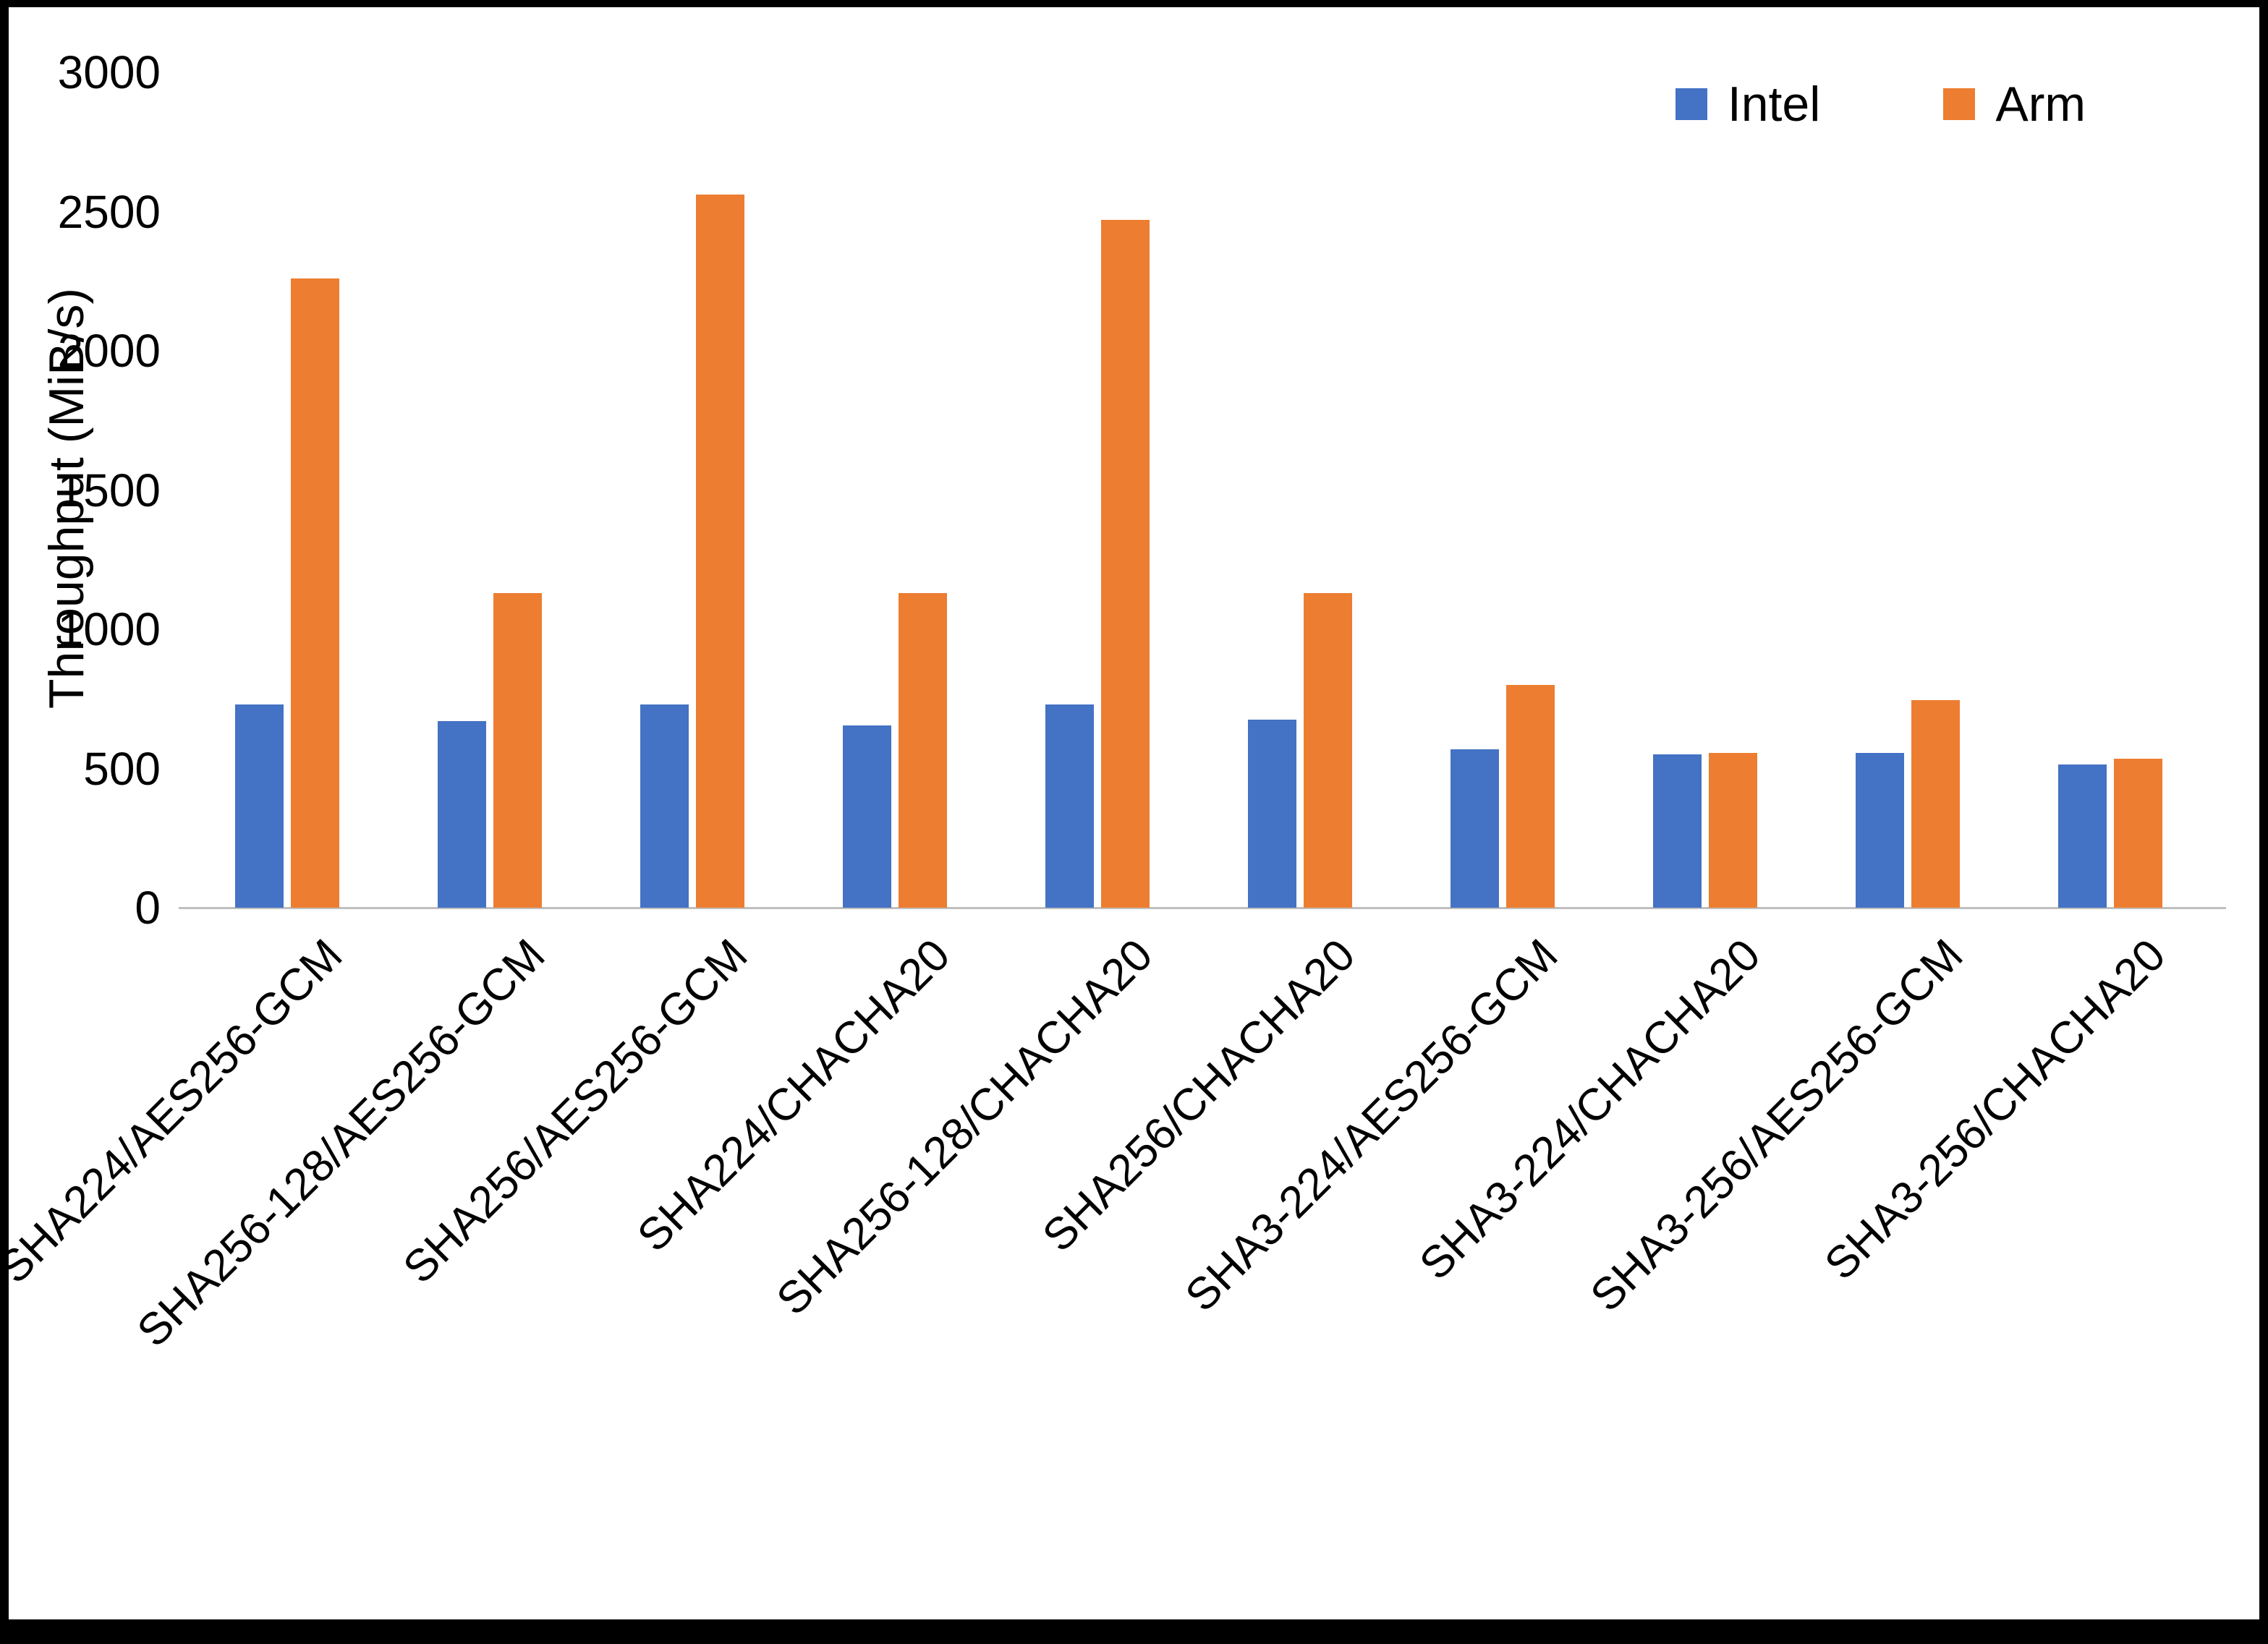  Describe the element at coordinates (1774, 104) in the screenshot. I see `legend-label: Intel` at that location.